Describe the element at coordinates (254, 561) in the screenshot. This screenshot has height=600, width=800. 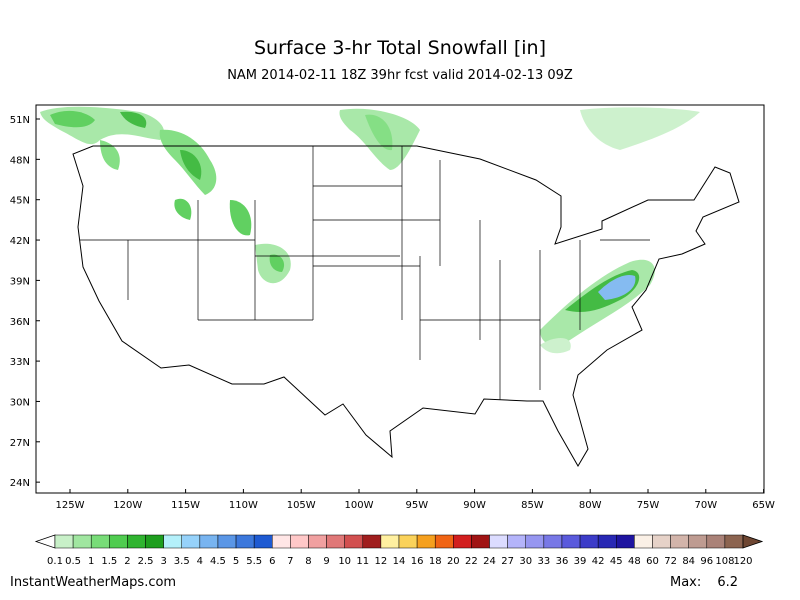
I see `colorbar-label: 5.5` at that location.